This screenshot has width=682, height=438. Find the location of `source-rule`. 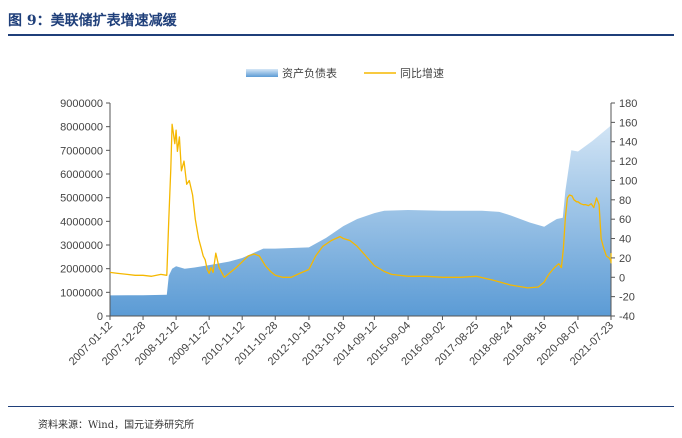

source-rule is located at coordinates (341, 406).